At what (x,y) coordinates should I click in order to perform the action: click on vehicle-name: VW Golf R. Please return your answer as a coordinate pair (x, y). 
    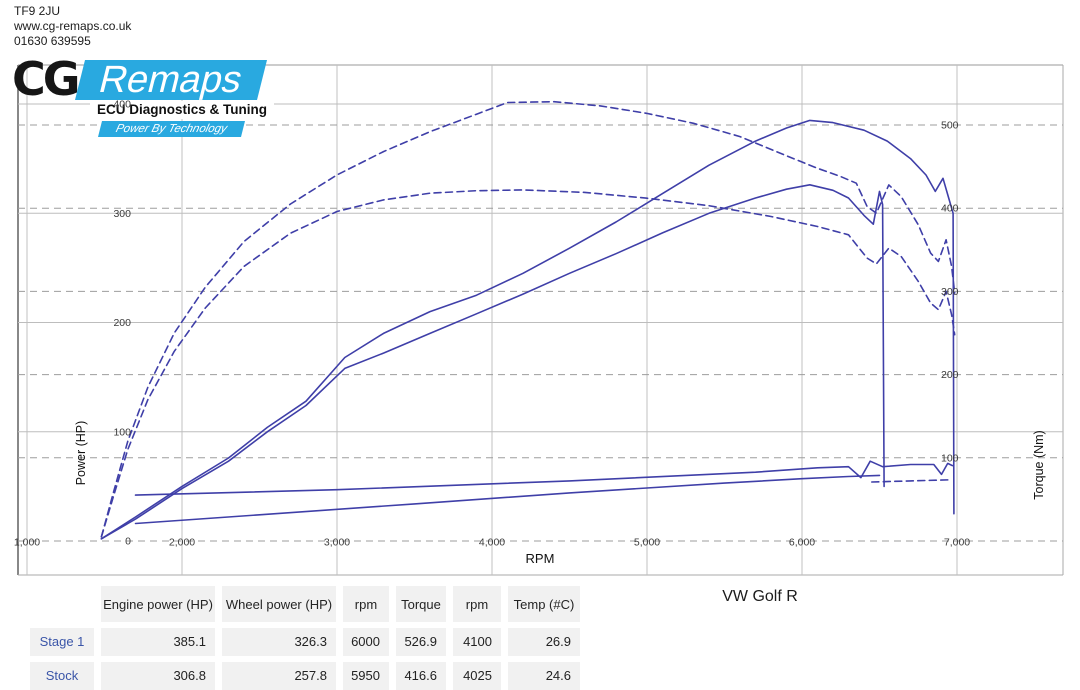
    Looking at the image, I should click on (760, 596).